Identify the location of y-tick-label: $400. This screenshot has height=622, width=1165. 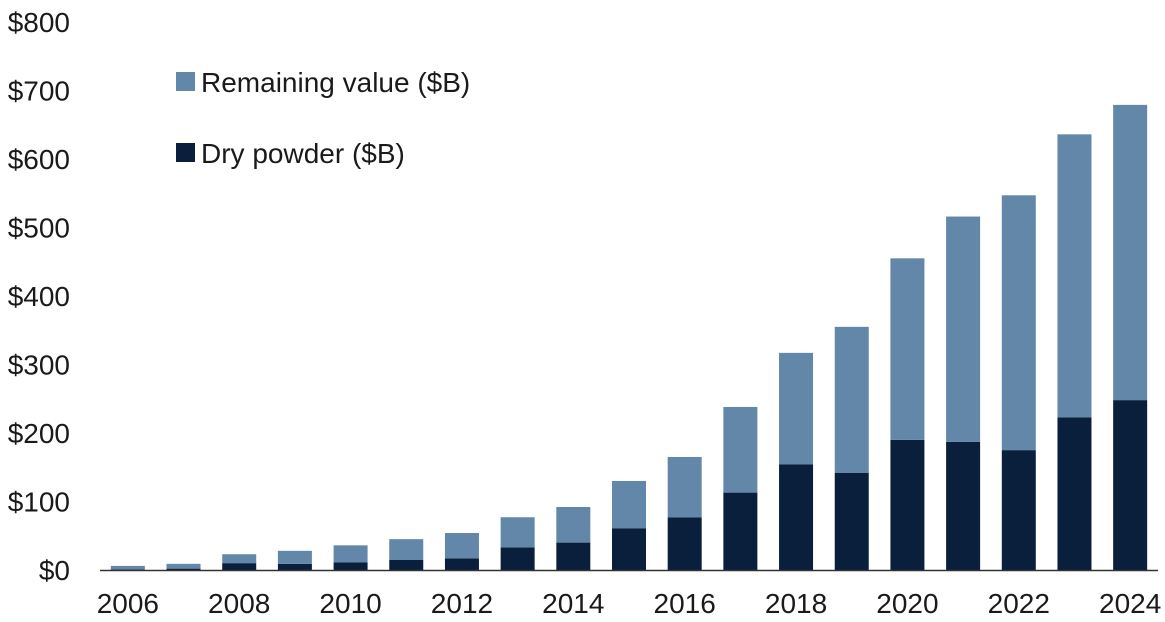
(39, 296).